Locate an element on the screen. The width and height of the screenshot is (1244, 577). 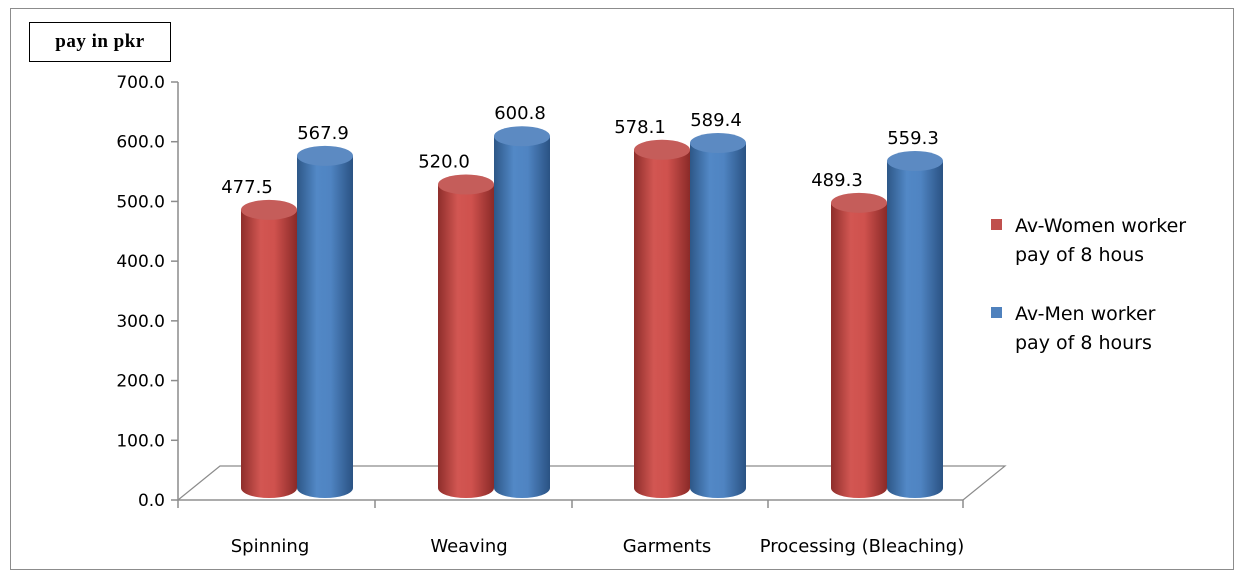
data-label: 520.0 is located at coordinates (444, 161).